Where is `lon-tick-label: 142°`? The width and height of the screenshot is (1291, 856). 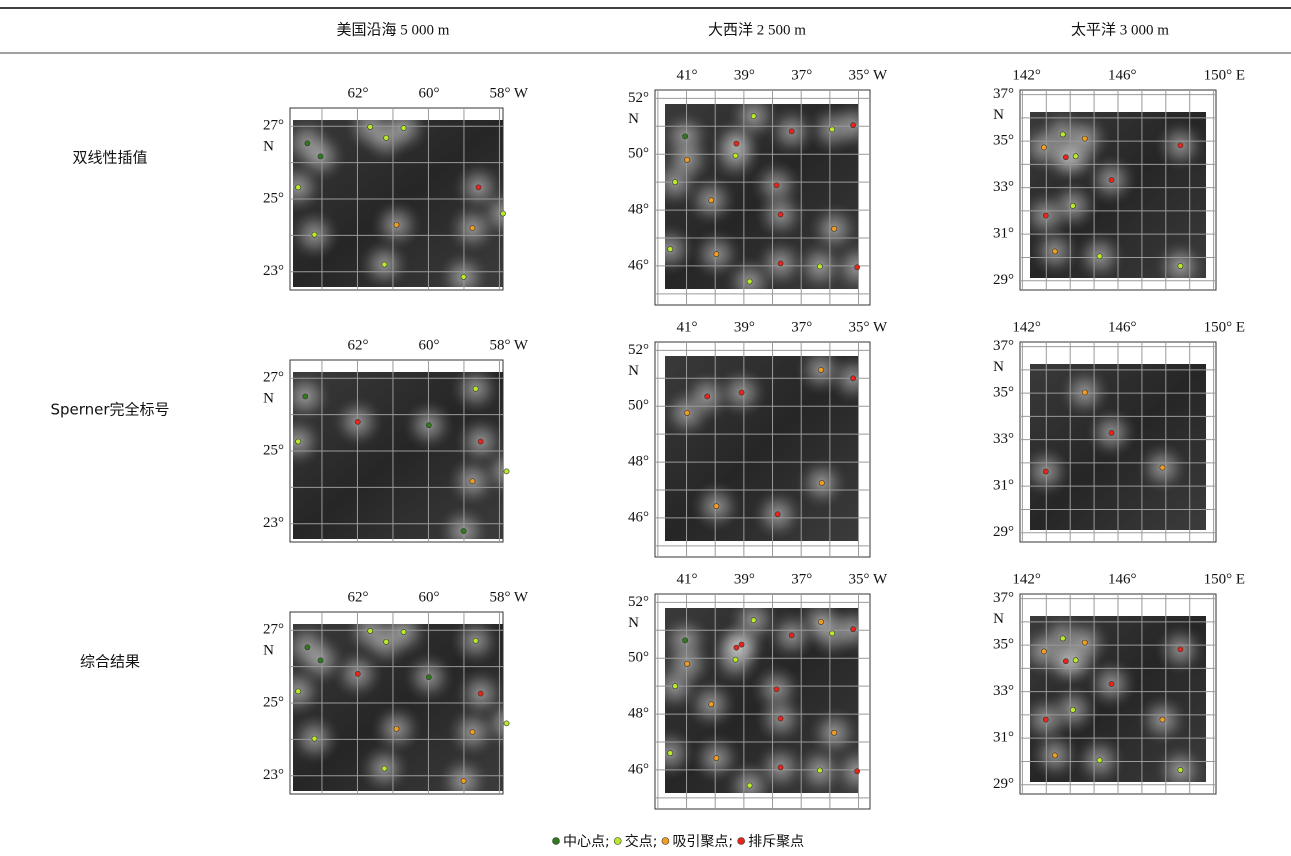 lon-tick-label: 142° is located at coordinates (1026, 579).